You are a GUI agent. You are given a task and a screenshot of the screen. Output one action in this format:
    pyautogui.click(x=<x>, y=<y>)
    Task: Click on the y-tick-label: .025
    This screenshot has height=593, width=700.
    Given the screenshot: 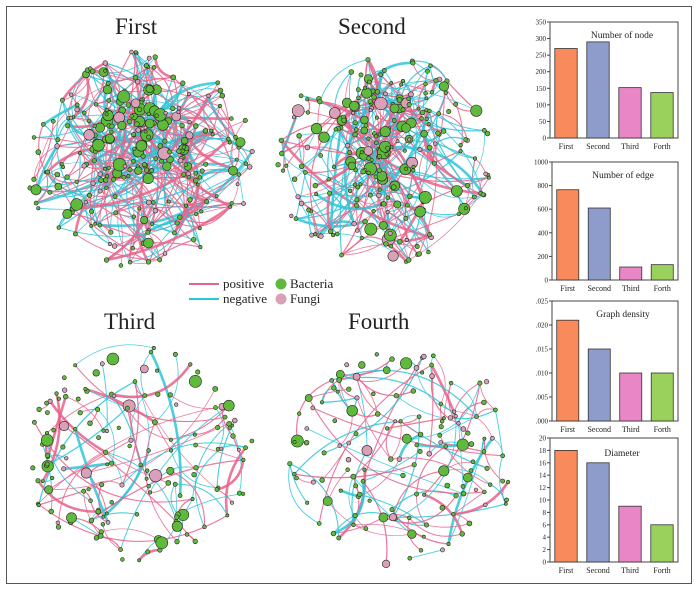 What is the action you would take?
    pyautogui.click(x=542, y=302)
    